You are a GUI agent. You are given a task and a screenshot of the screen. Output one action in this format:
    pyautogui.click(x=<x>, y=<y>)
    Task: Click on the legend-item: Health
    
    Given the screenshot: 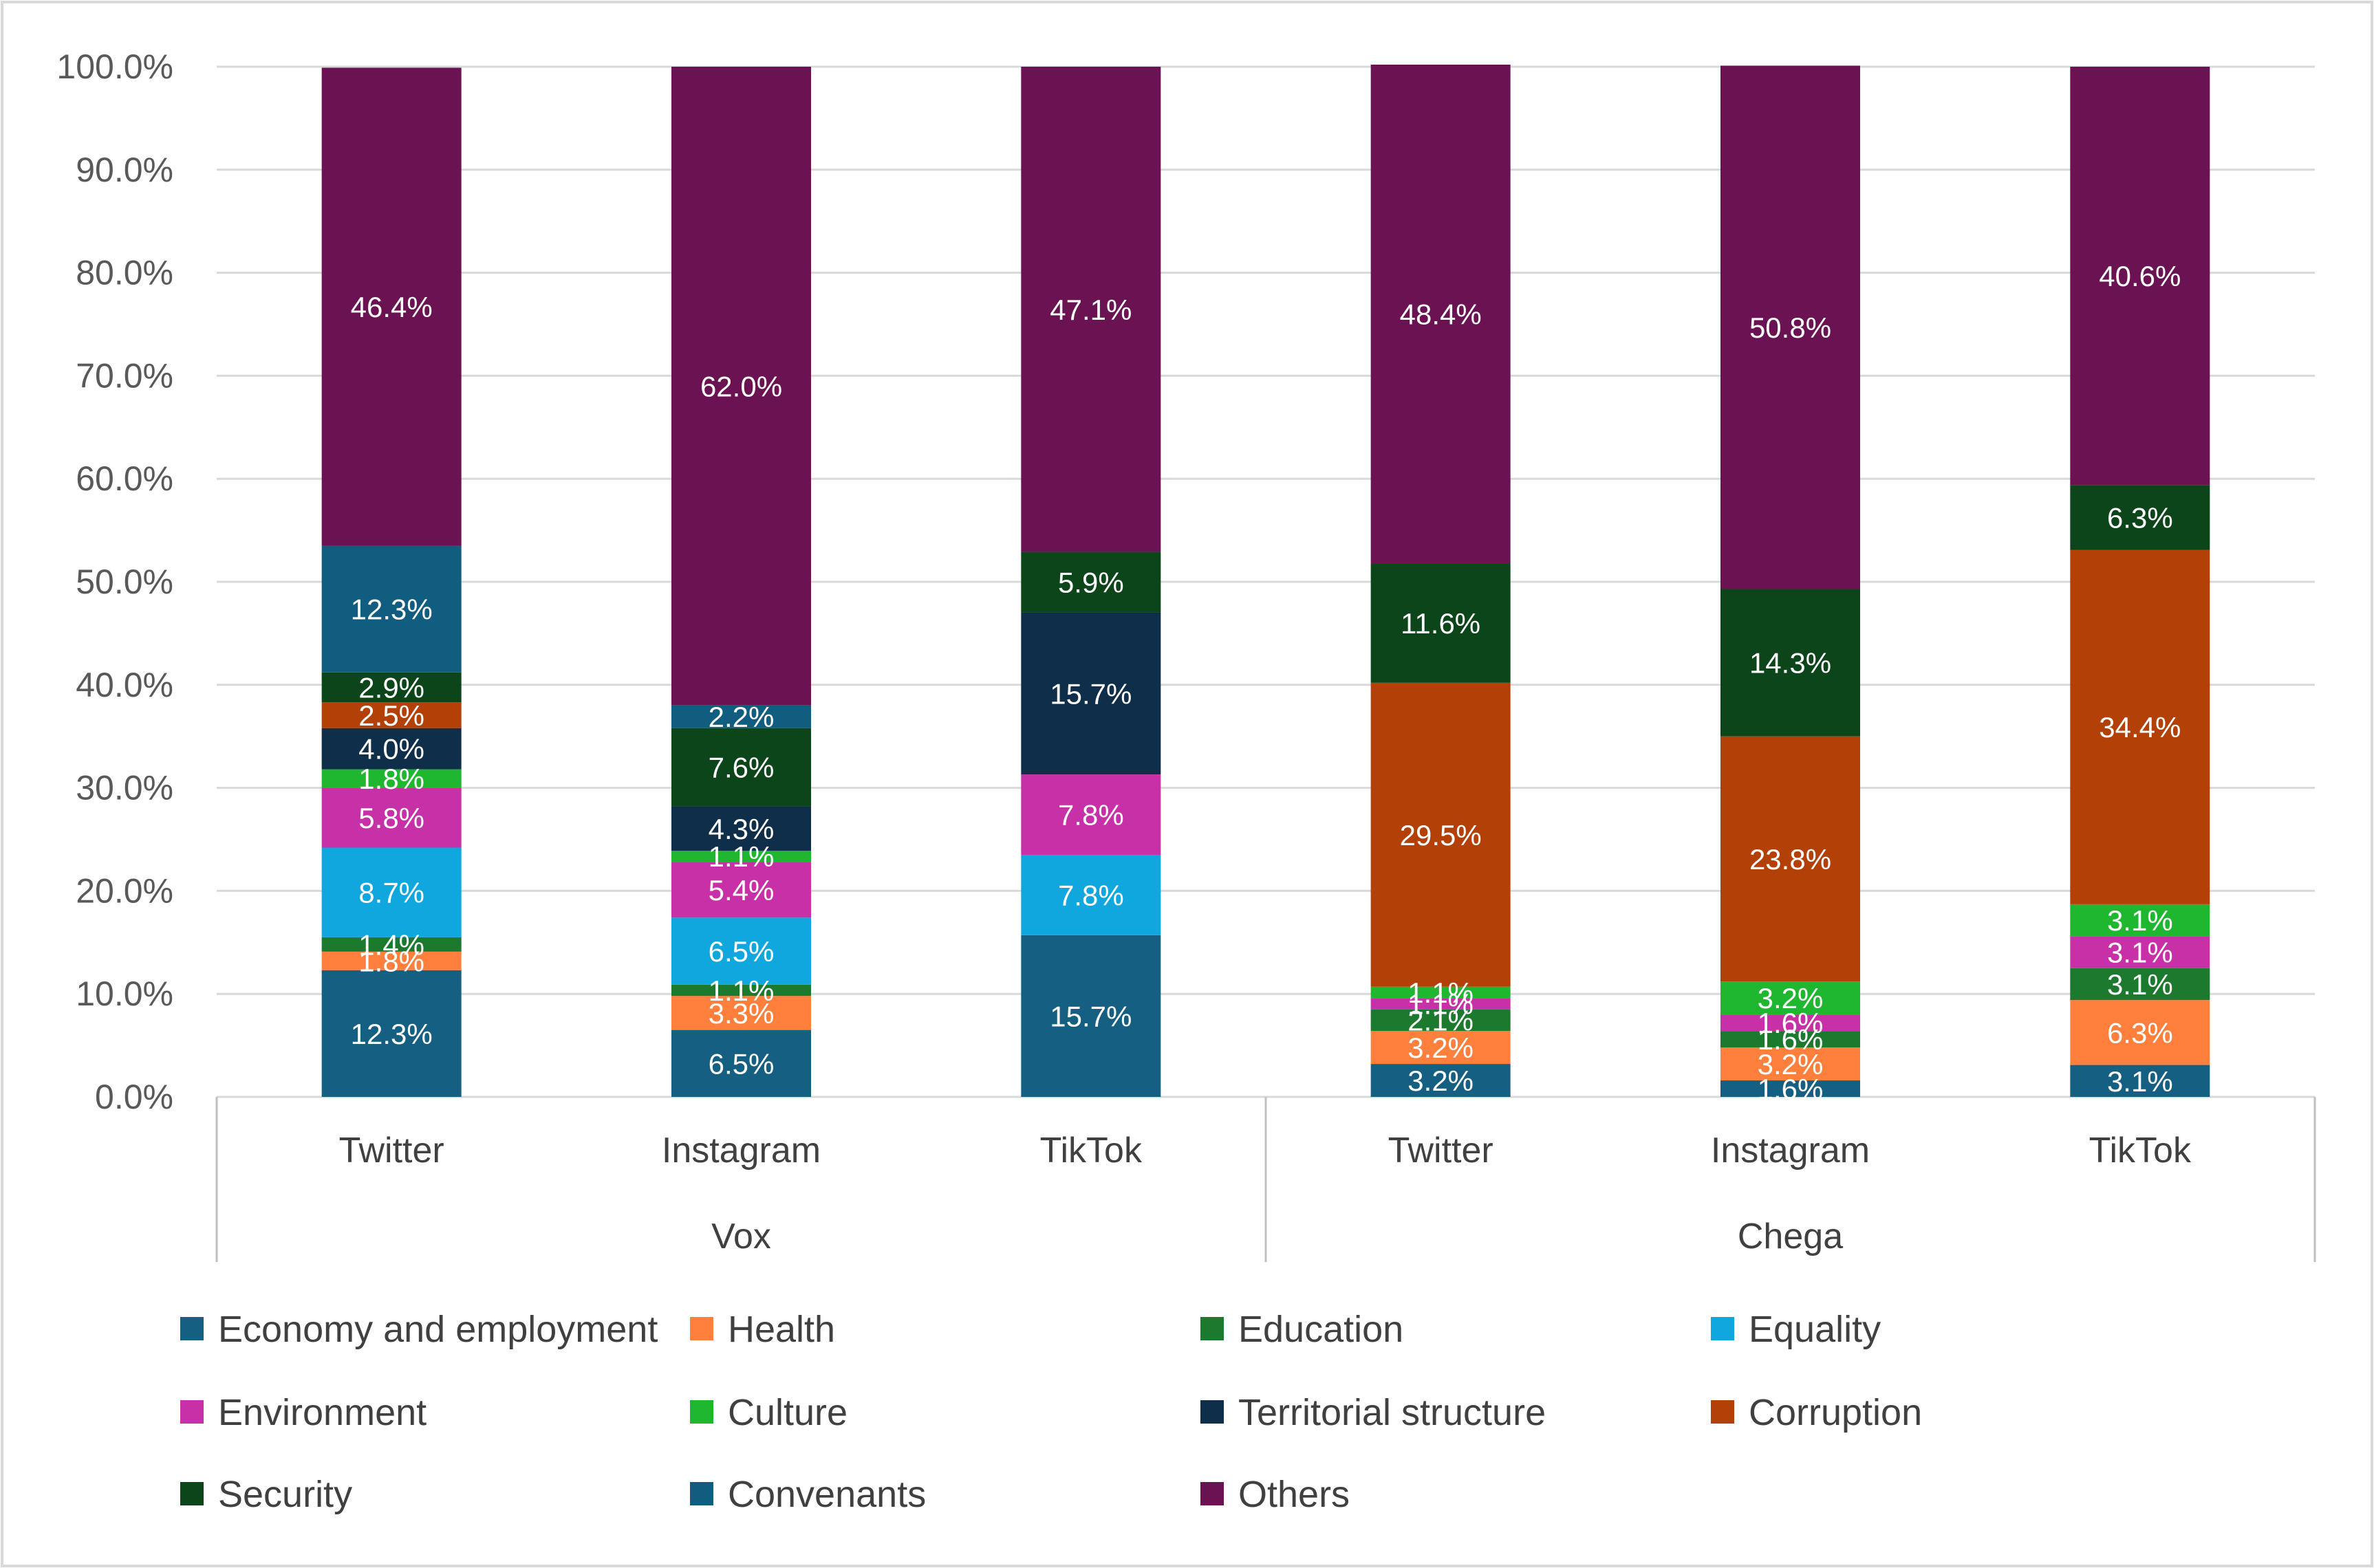 What is the action you would take?
    pyautogui.click(x=762, y=1329)
    